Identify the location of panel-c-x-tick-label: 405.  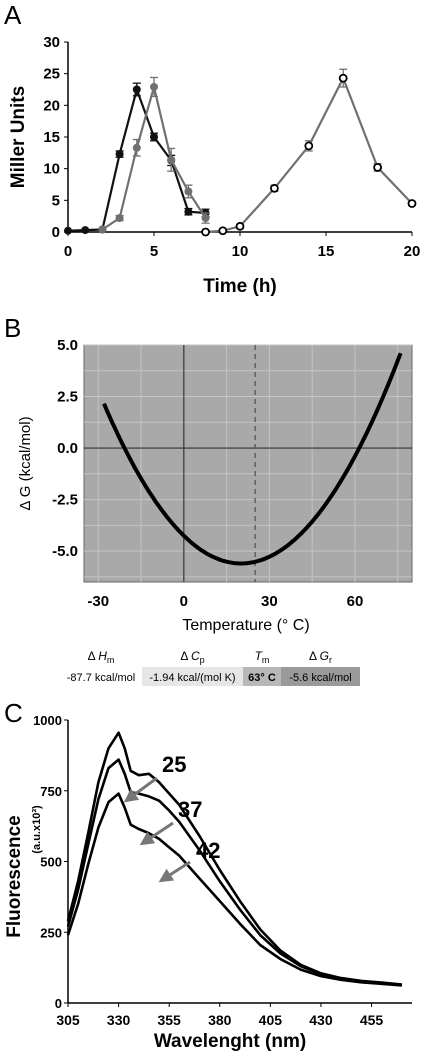
(271, 1020).